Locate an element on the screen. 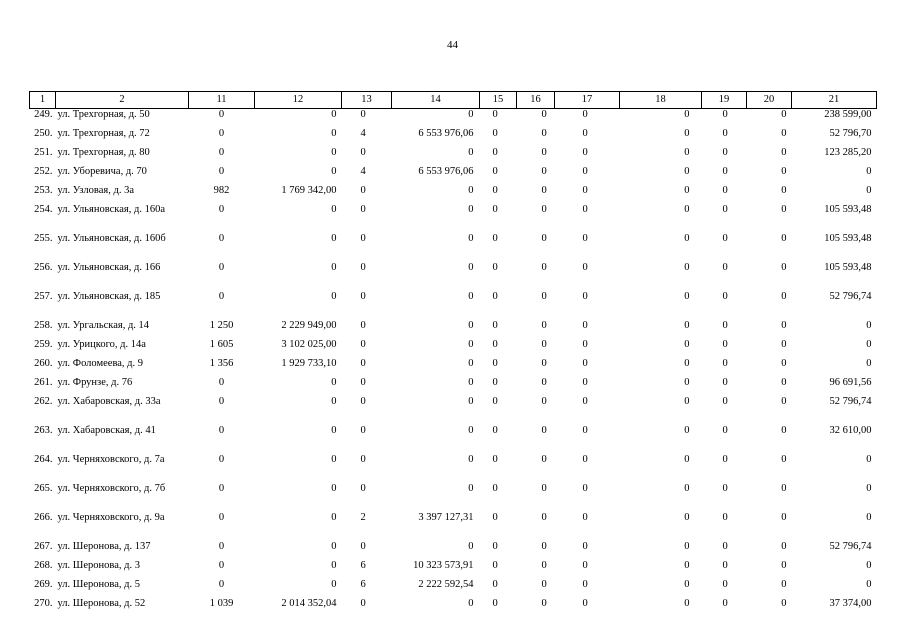 This screenshot has height=640, width=905. column-header: 12 is located at coordinates (298, 100).